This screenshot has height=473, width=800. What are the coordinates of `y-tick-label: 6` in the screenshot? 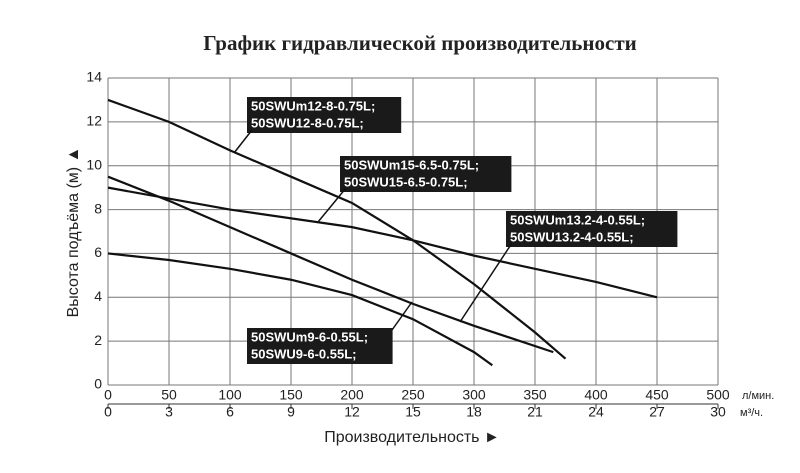 It's located at (98, 252).